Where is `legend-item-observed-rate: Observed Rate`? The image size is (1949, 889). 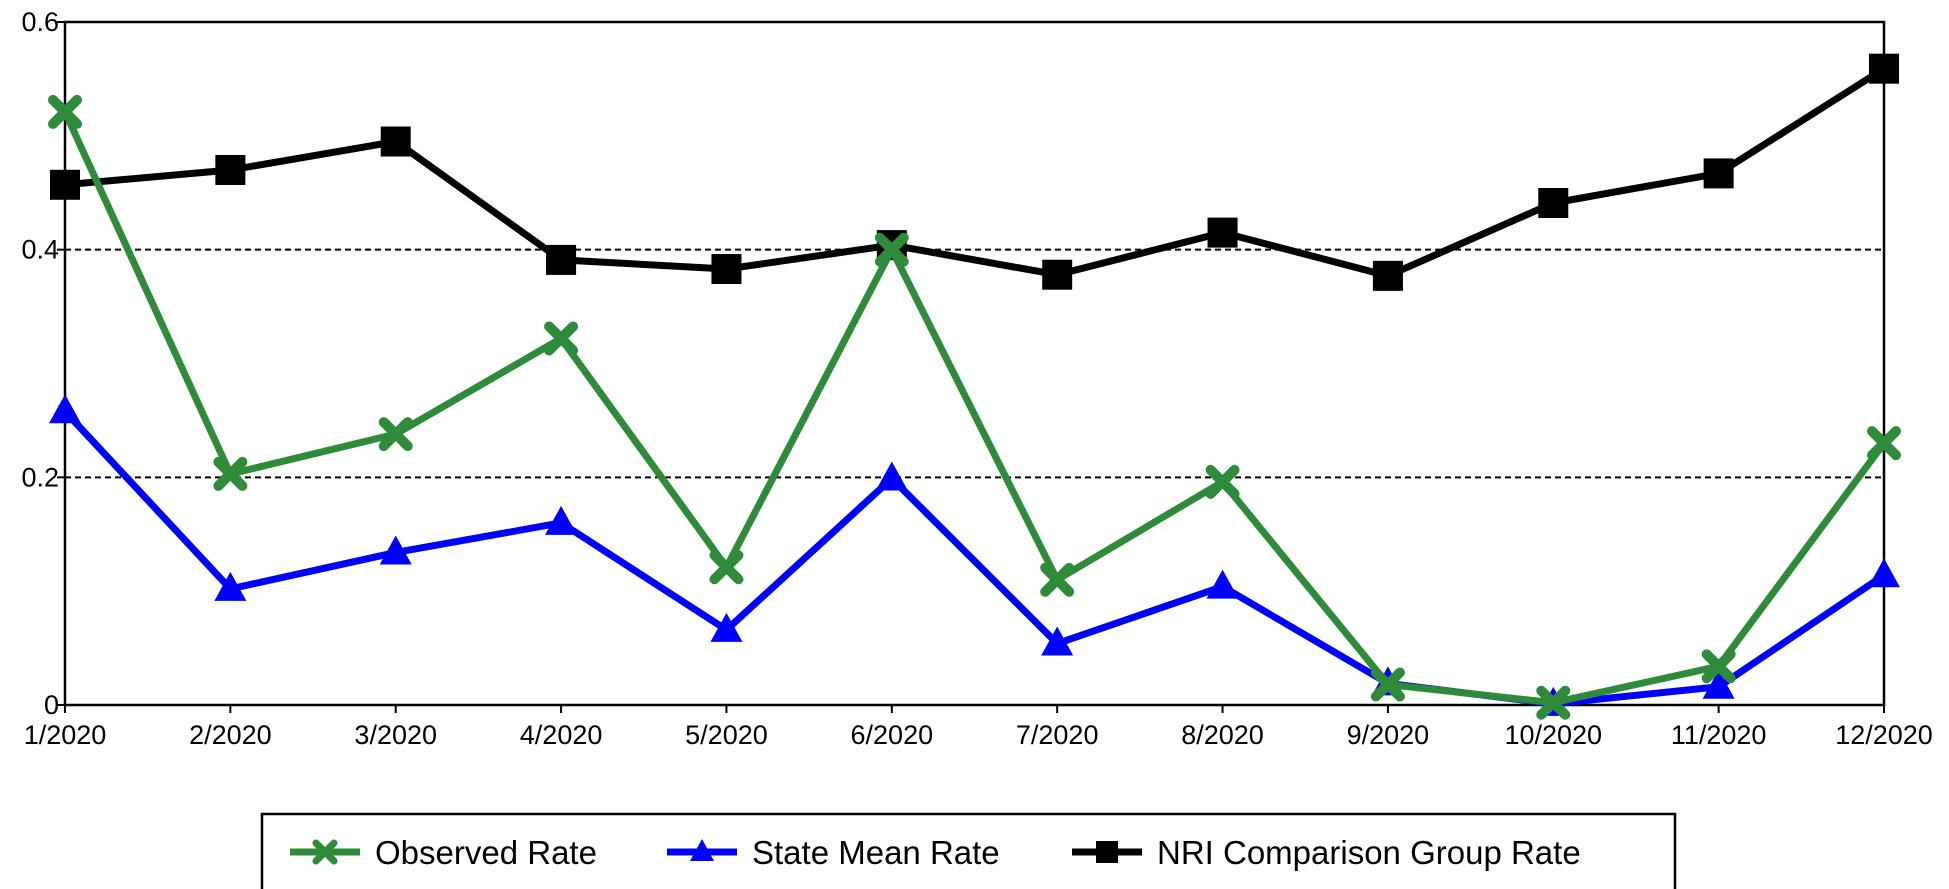 legend-item-observed-rate: Observed Rate is located at coordinates (443, 852).